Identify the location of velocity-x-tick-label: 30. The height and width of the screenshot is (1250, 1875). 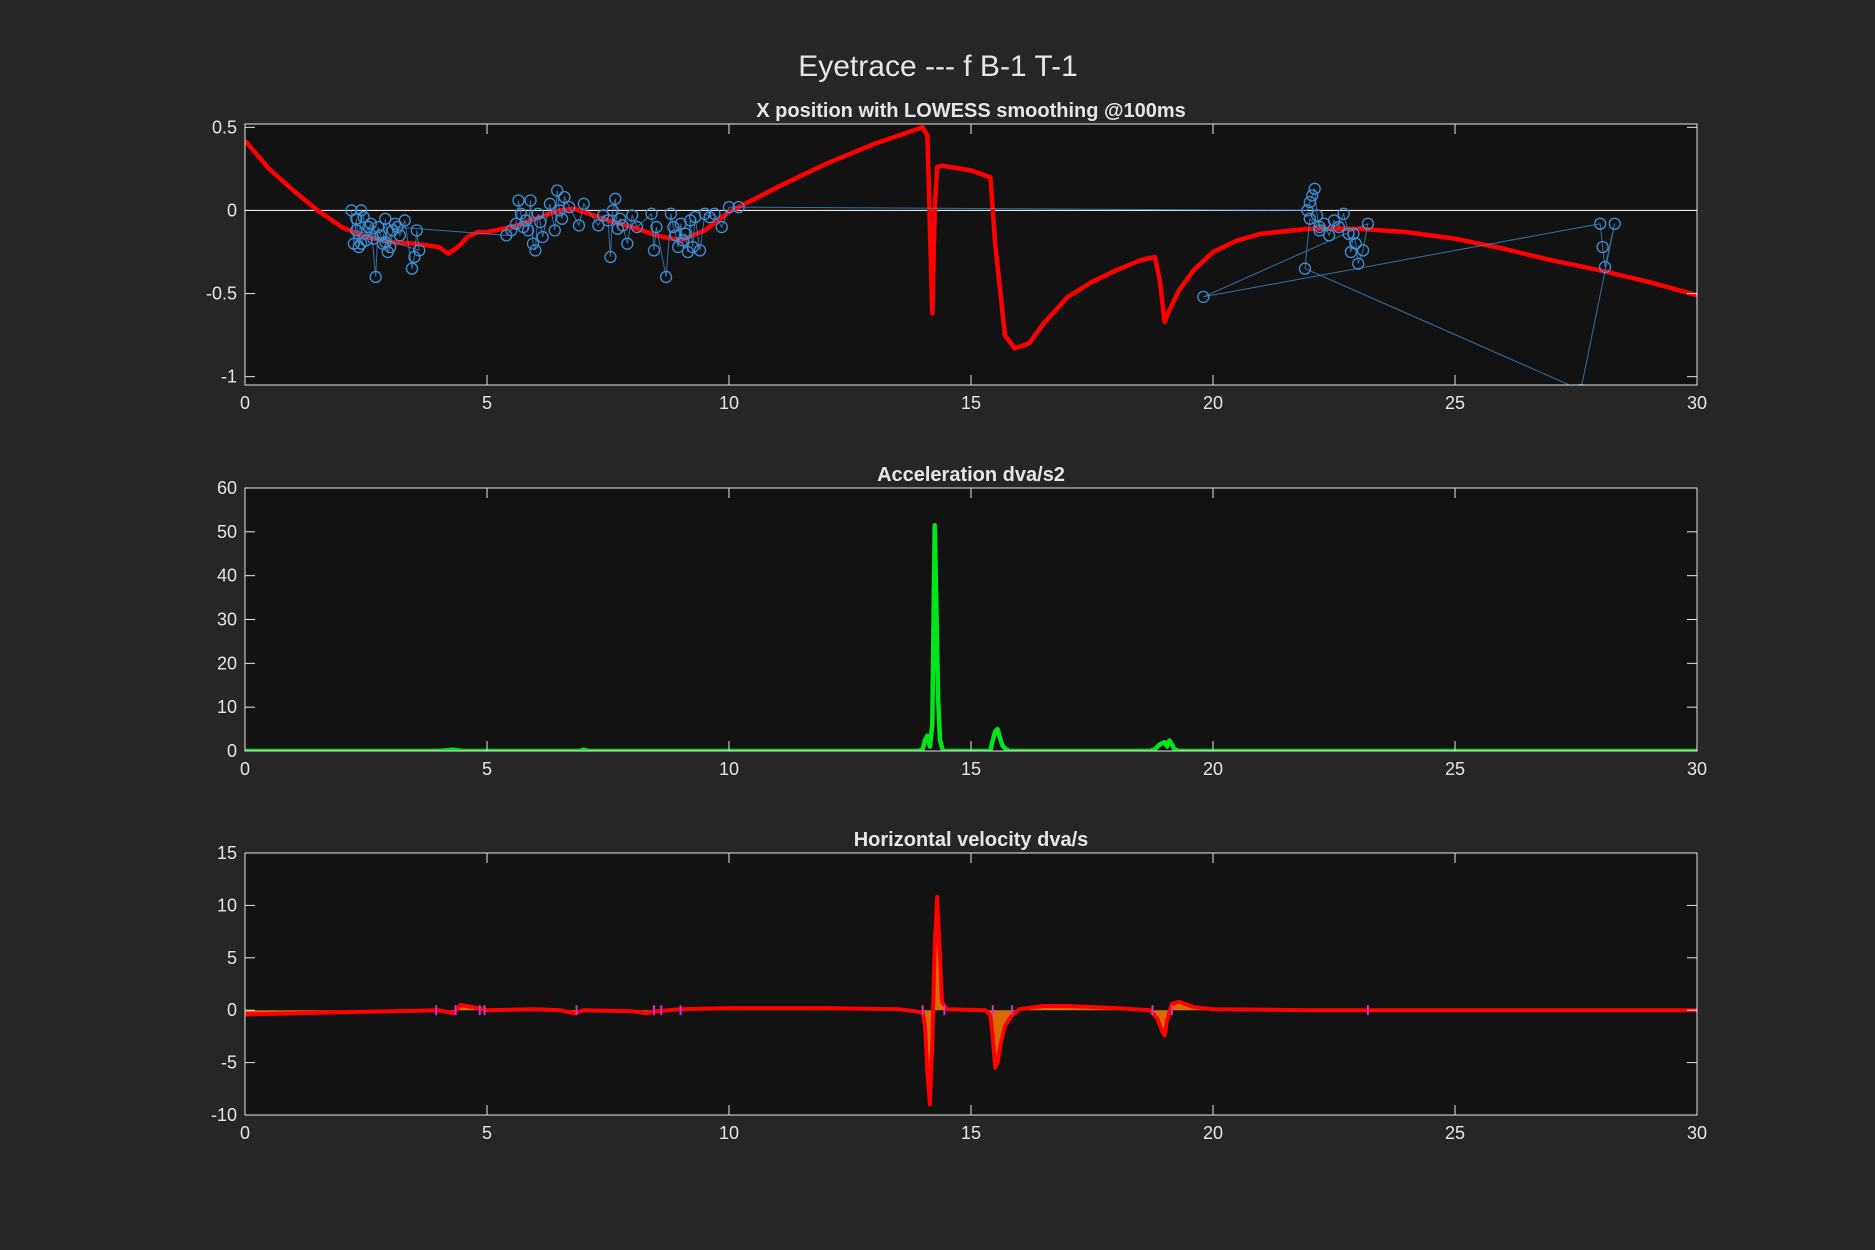
(1697, 1133).